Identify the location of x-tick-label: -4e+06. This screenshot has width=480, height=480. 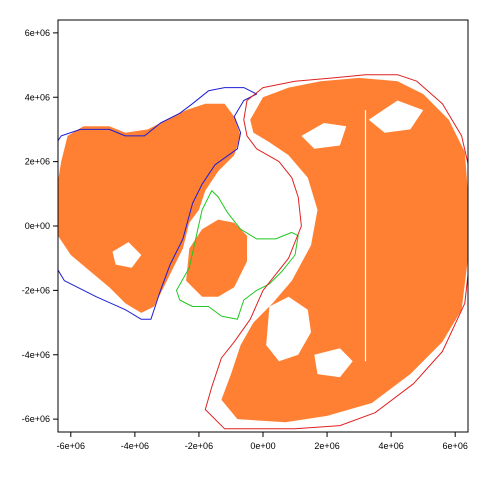
(135, 446).